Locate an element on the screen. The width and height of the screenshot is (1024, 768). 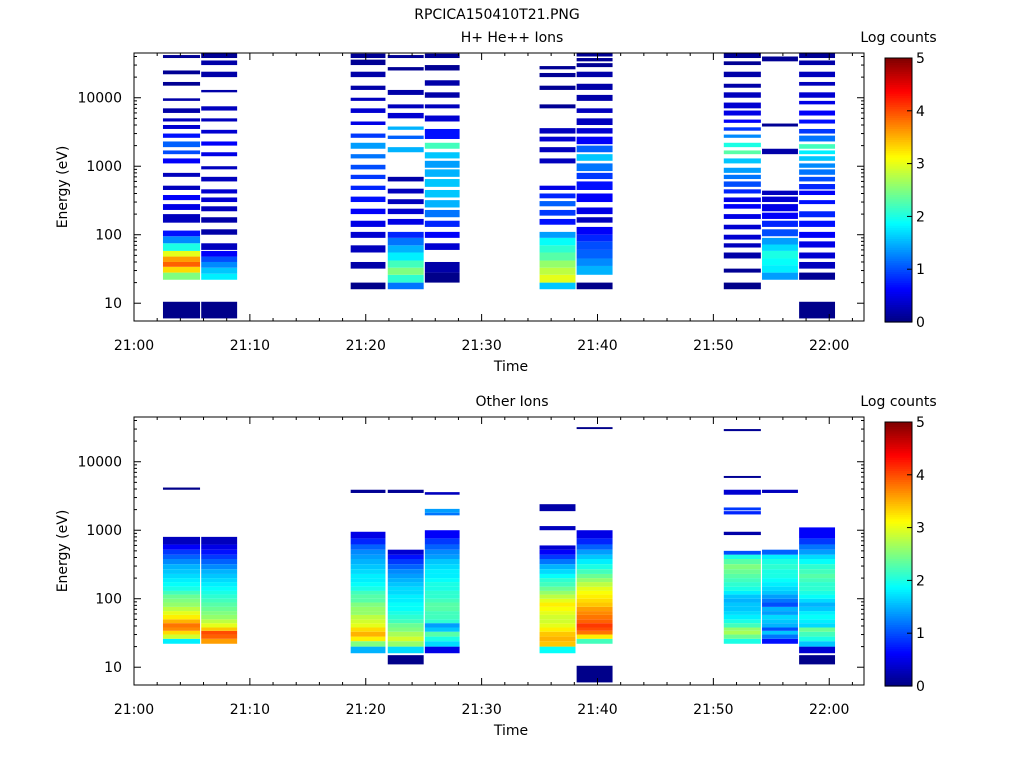
y-tick-label: 10 is located at coordinates (113, 668).